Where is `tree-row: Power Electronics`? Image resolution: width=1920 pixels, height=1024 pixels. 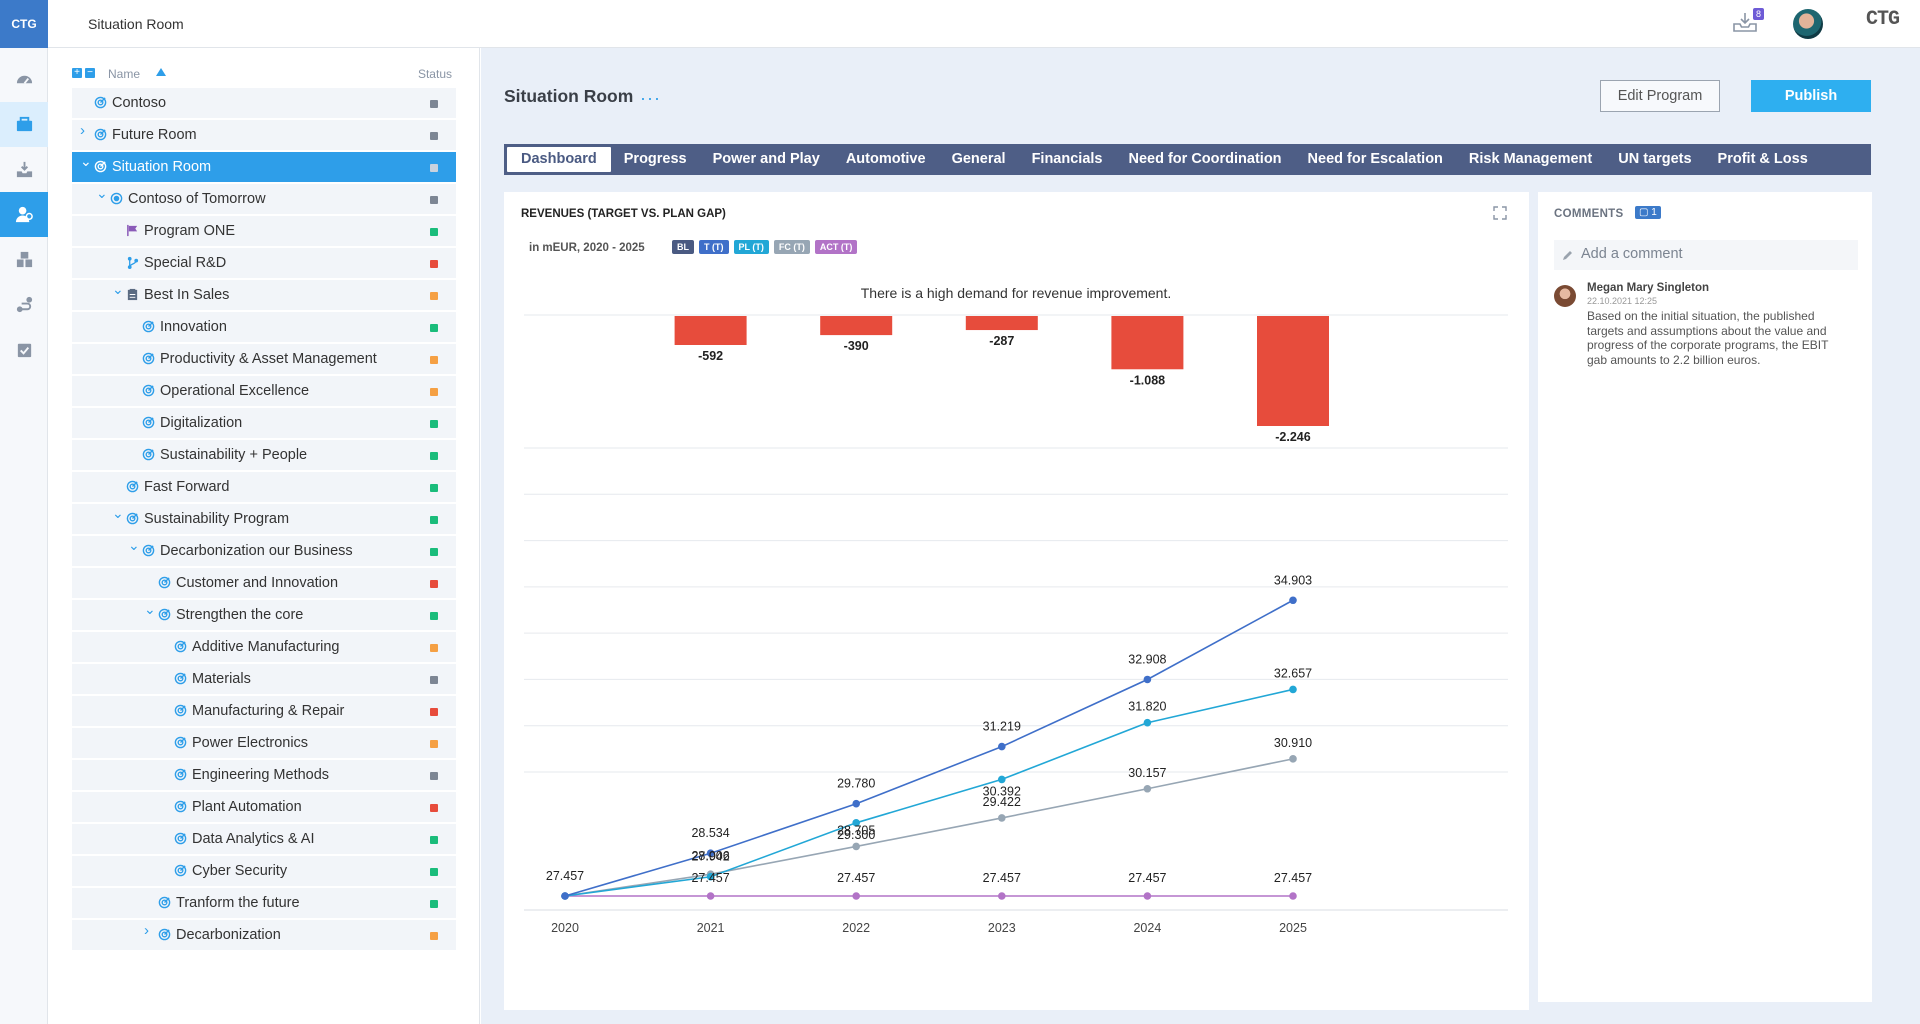
tree-row: Power Electronics is located at coordinates (264, 743).